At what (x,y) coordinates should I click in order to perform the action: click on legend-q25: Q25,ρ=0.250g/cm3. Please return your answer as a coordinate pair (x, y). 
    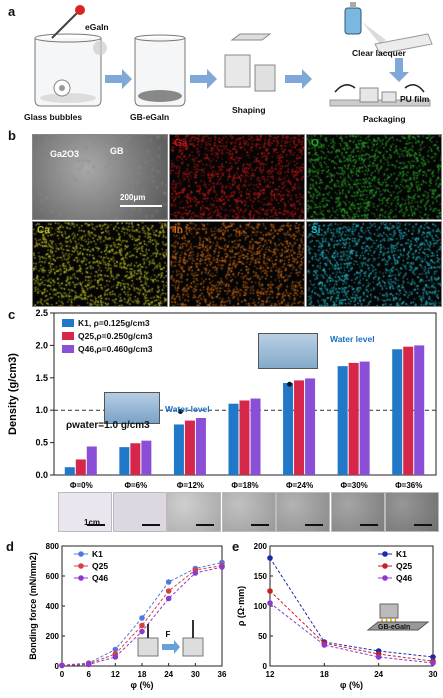
    Looking at the image, I should click on (107, 336).